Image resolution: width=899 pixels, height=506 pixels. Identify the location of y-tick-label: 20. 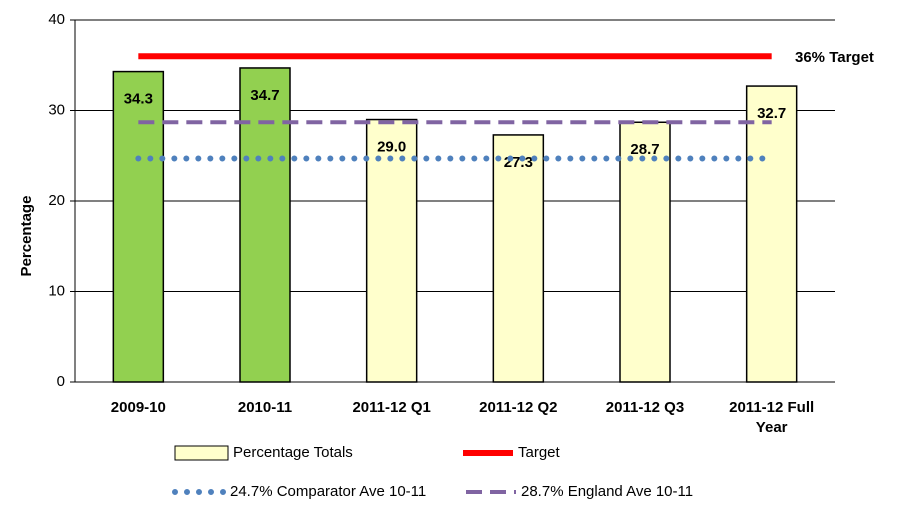
(56, 200).